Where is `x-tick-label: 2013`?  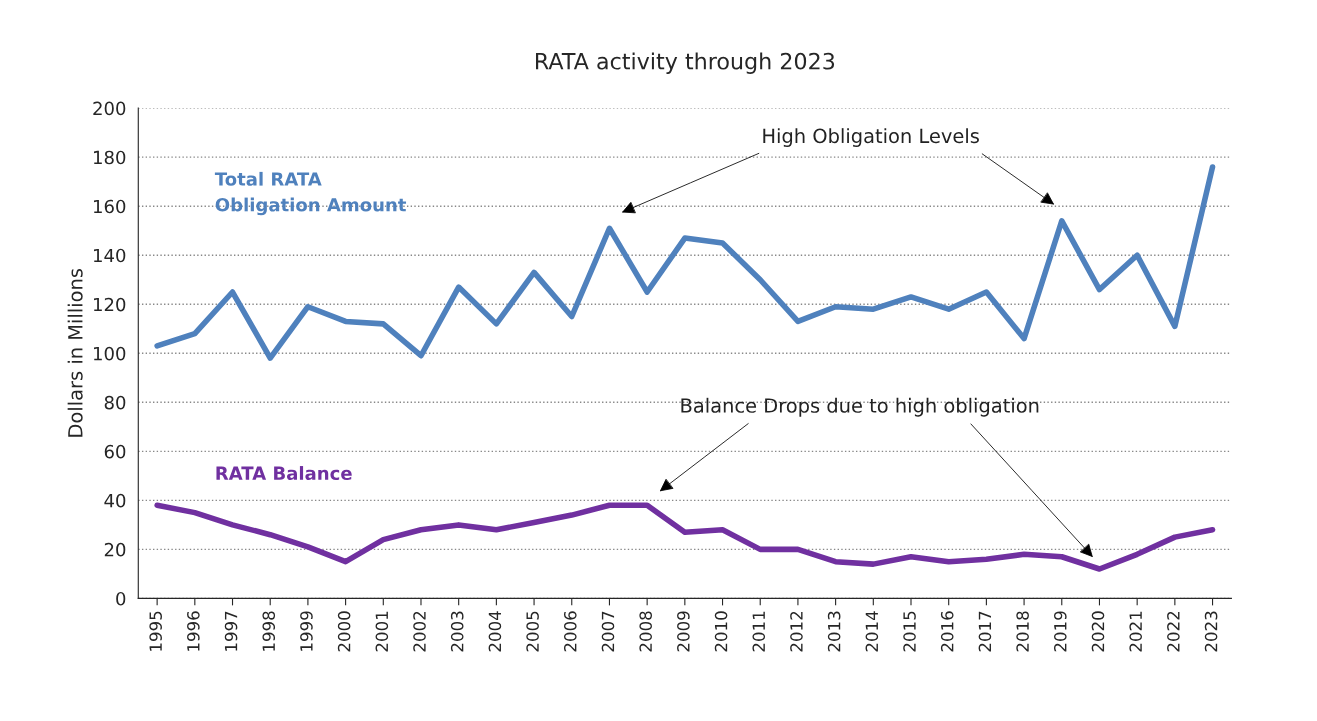 x-tick-label: 2013 is located at coordinates (834, 631).